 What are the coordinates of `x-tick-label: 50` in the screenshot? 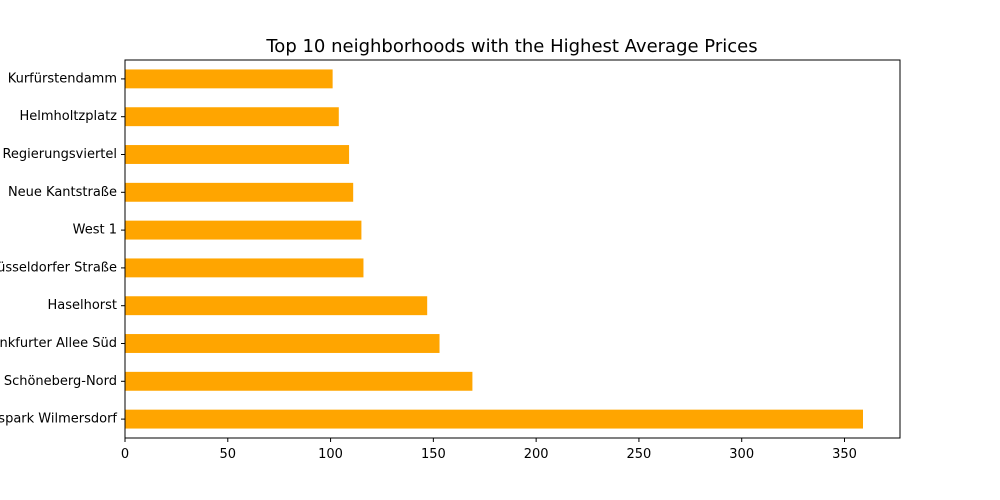 It's located at (228, 454).